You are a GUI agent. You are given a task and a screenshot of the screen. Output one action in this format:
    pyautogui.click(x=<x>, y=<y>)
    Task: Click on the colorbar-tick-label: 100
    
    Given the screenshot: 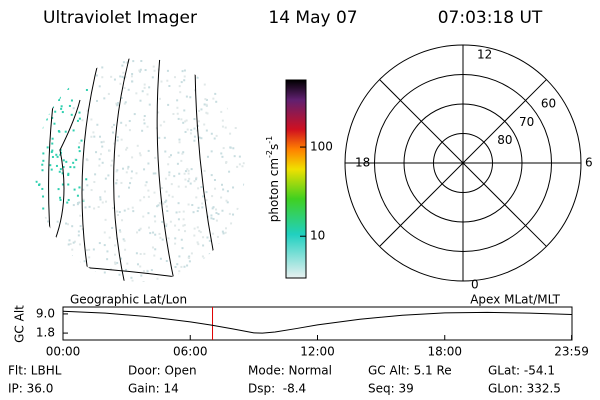 What is the action you would take?
    pyautogui.click(x=321, y=147)
    